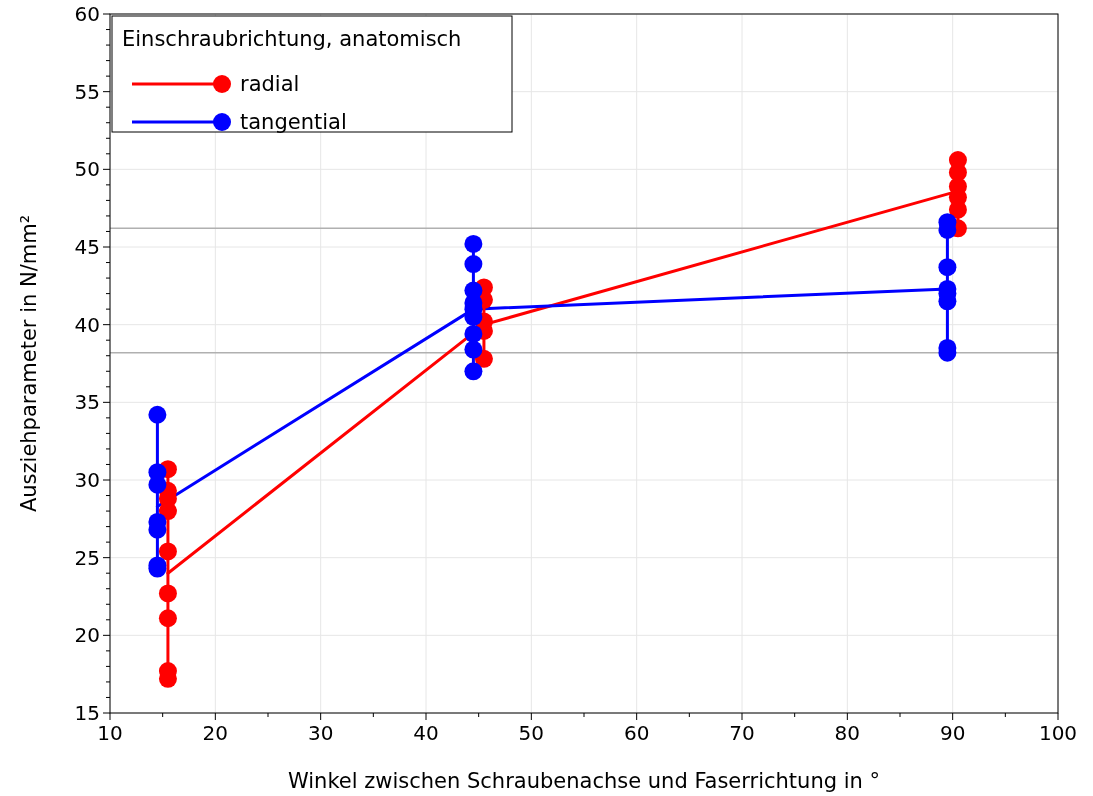 Image resolution: width=1093 pixels, height=796 pixels. I want to click on x-tick-label: 100, so click(1058, 733).